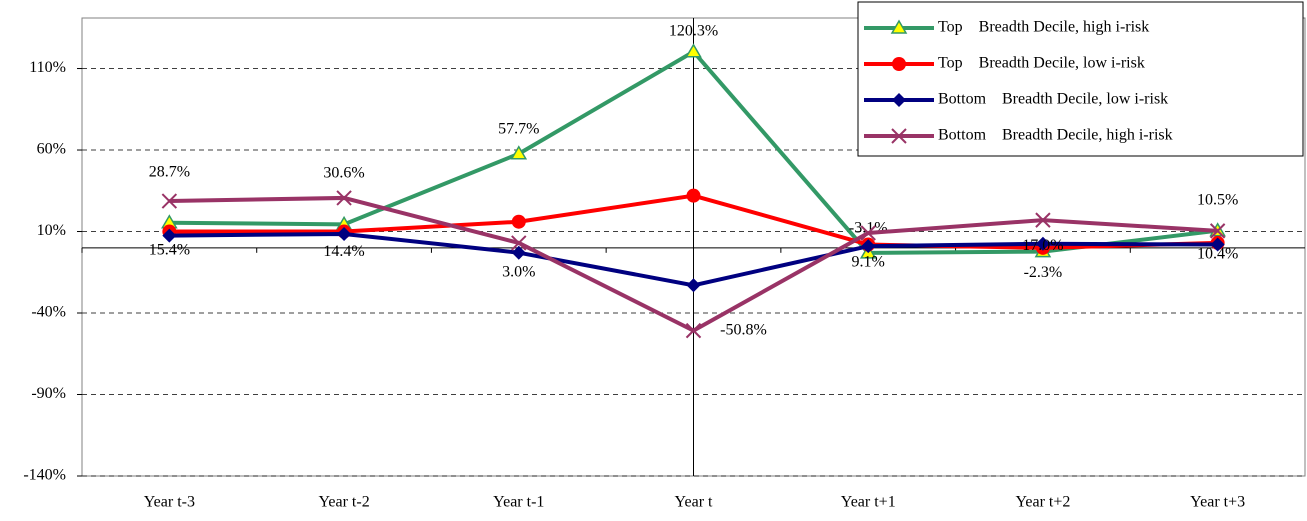 The height and width of the screenshot is (521, 1307). I want to click on data-label: 14.4%, so click(343, 251).